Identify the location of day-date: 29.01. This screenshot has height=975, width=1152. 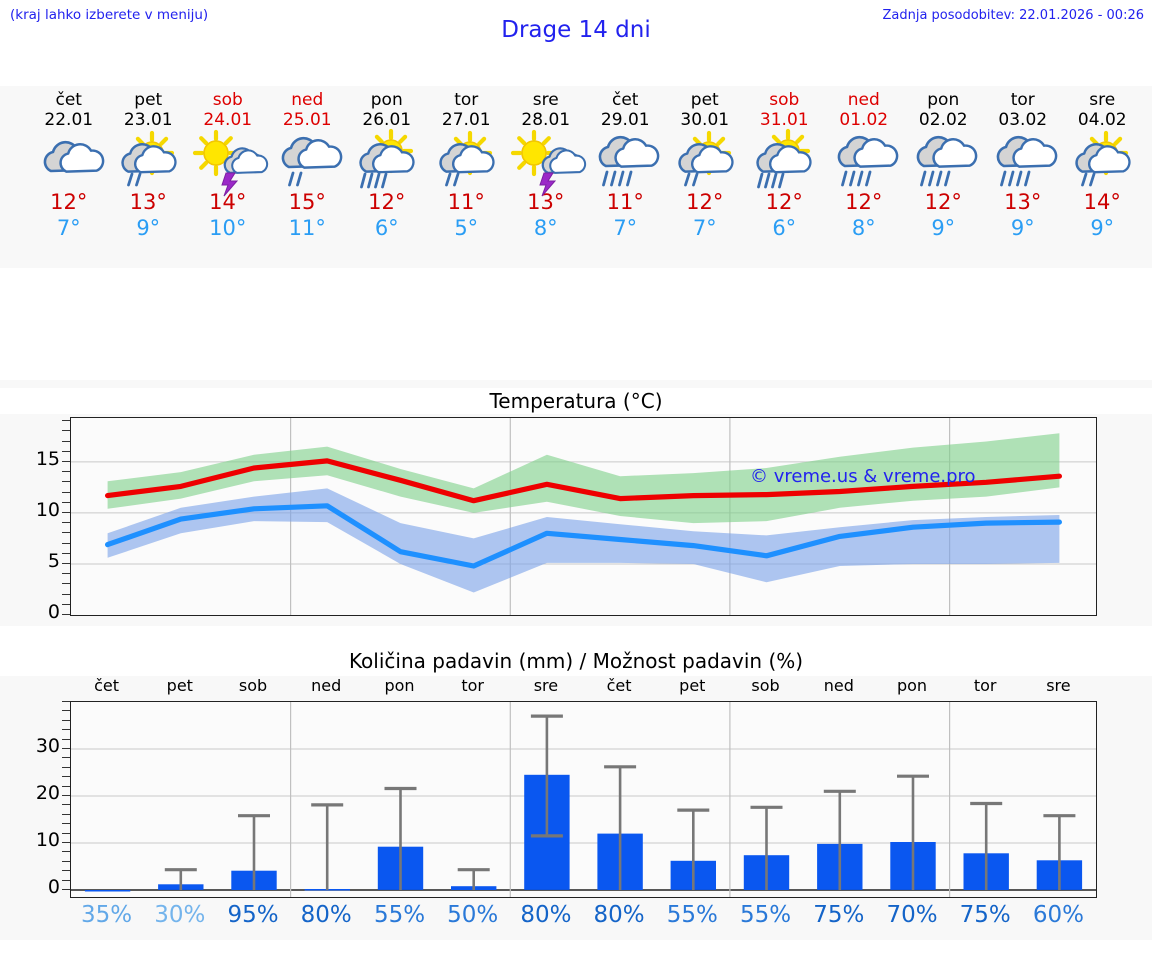
(625, 120).